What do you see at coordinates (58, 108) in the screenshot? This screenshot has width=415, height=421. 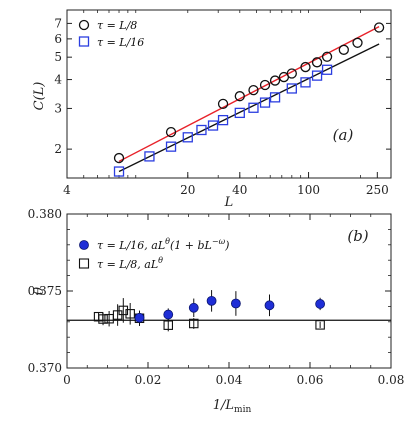 I see `y-tick-label: 3` at bounding box center [58, 108].